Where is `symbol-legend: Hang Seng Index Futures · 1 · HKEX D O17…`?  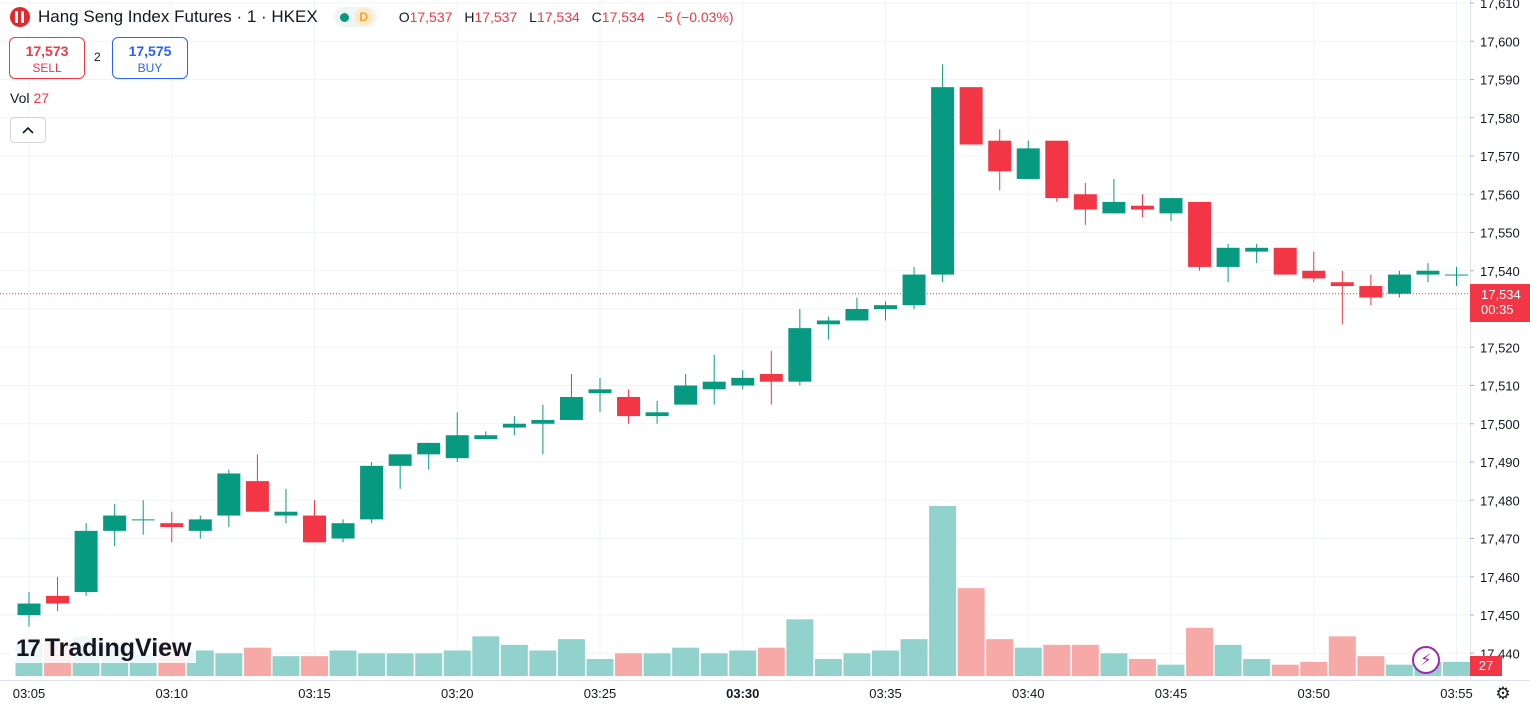
symbol-legend: Hang Seng Index Futures · 1 · HKEX D O17… is located at coordinates (372, 17).